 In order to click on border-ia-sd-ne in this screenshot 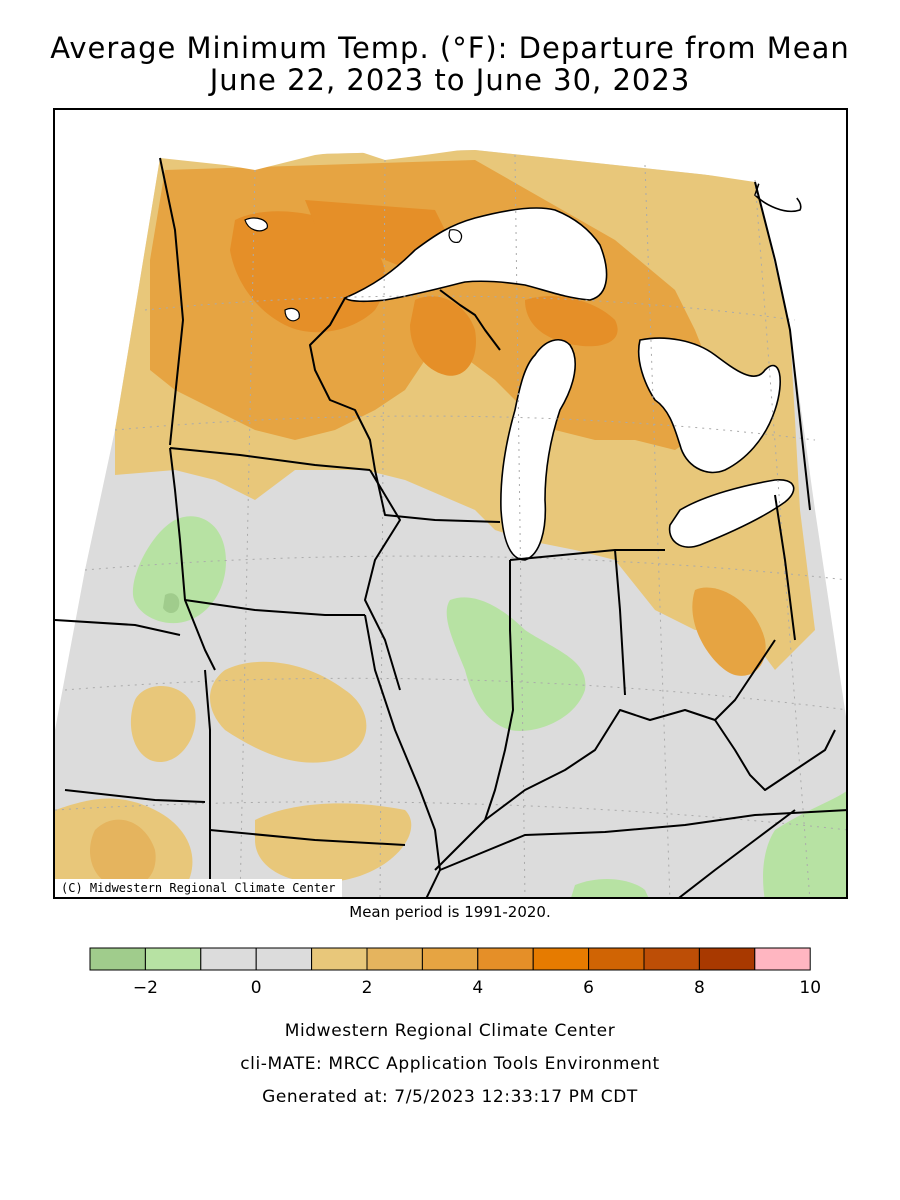, I will do `click(192, 559)`.